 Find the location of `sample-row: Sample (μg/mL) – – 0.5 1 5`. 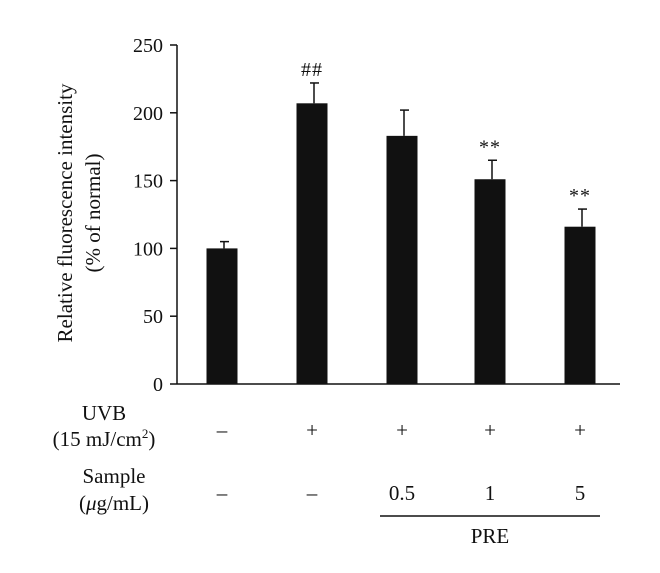

sample-row: Sample (μg/mL) – – 0.5 1 5 is located at coordinates (332, 489).